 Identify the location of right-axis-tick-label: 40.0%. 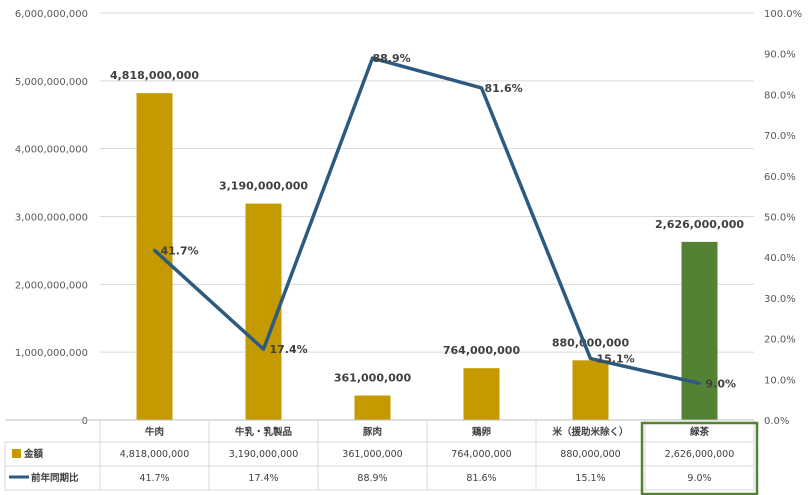
(780, 258).